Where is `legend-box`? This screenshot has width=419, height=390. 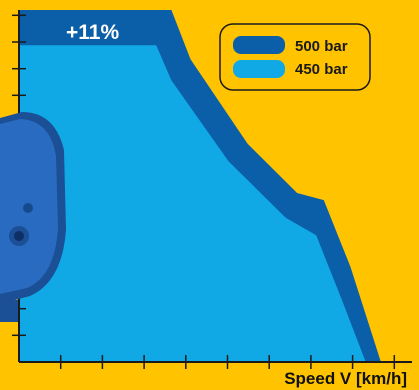
legend-box is located at coordinates (295, 57).